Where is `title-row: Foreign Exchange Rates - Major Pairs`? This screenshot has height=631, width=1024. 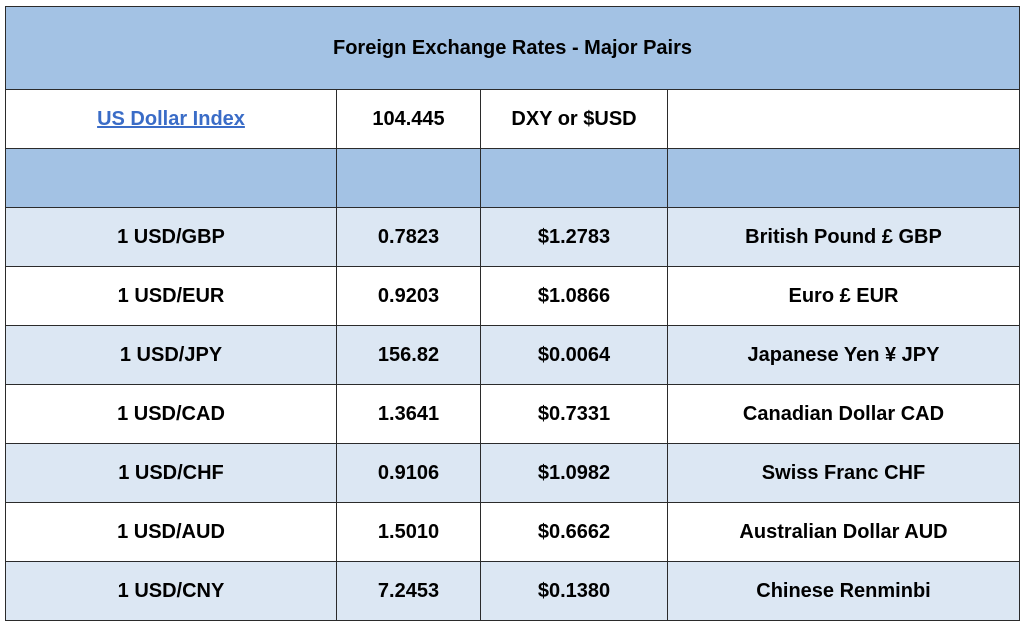
title-row: Foreign Exchange Rates - Major Pairs is located at coordinates (512, 48).